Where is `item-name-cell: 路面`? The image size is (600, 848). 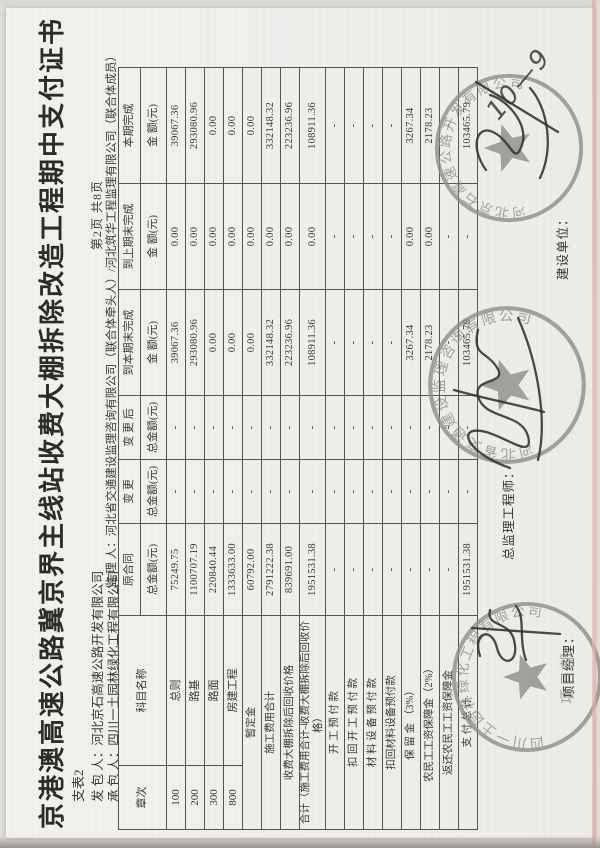
item-name-cell: 路面 is located at coordinates (214, 690).